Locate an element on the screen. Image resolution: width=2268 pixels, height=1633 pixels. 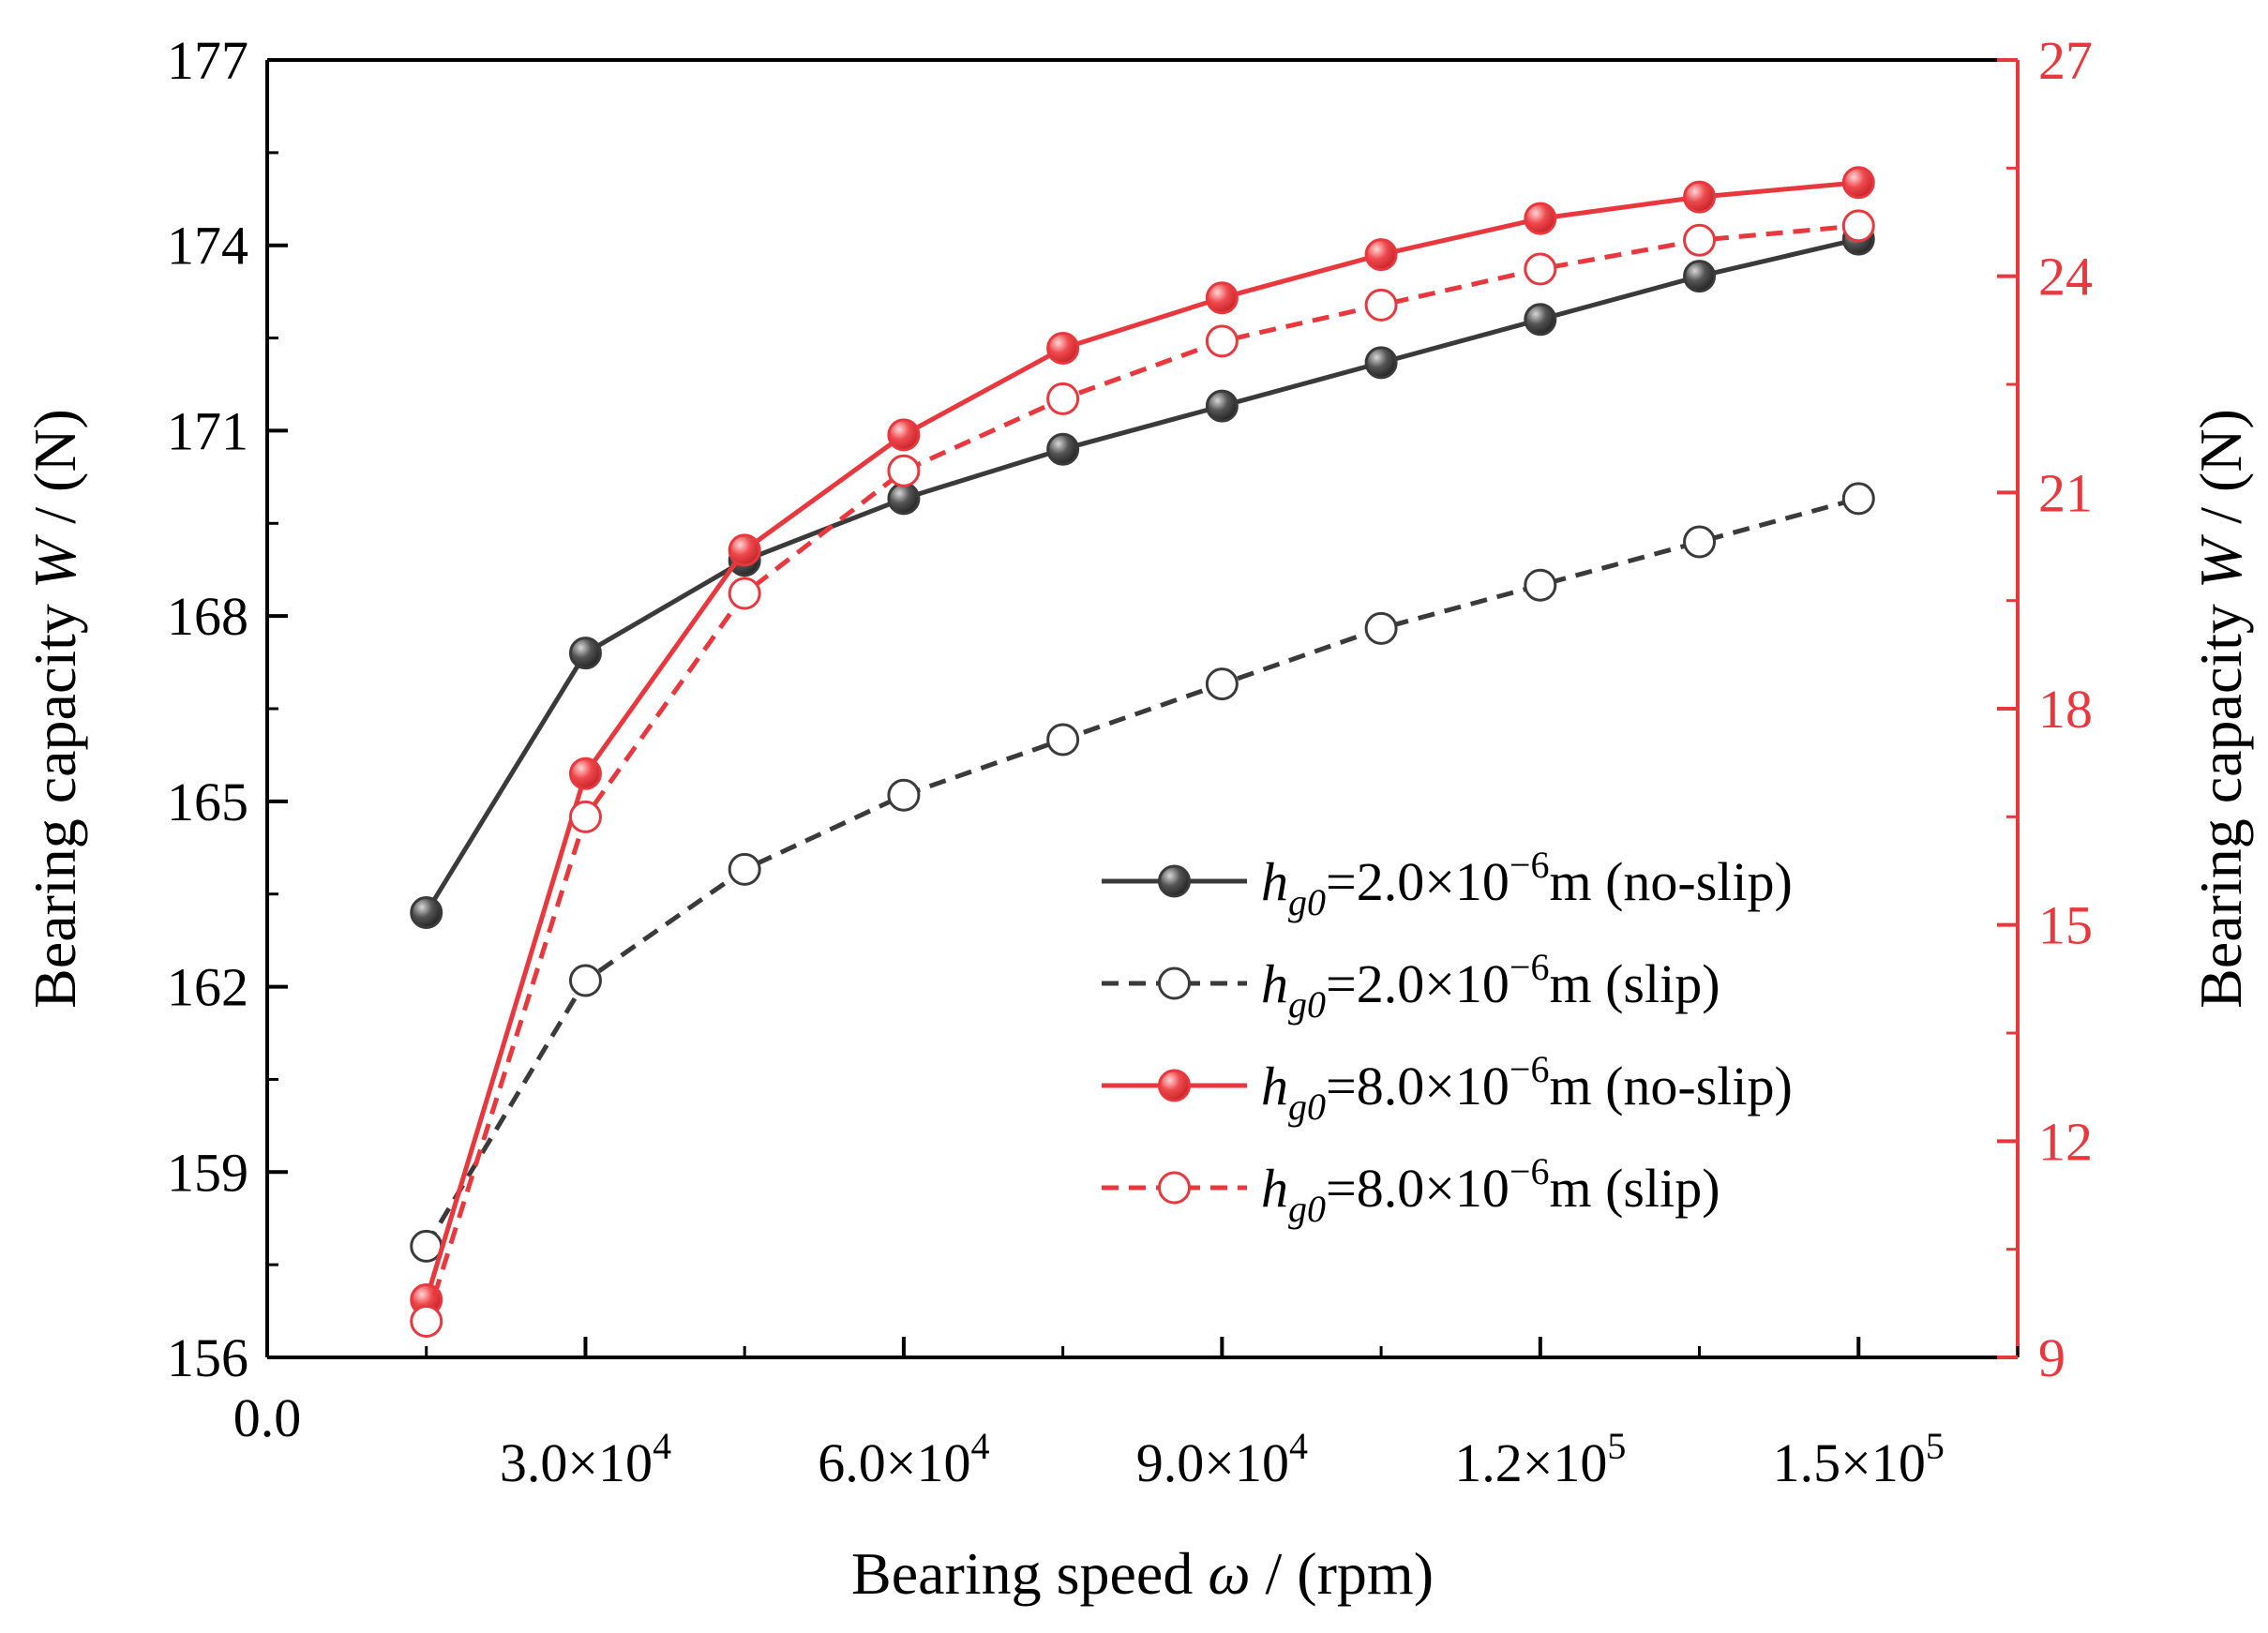
legend-label: hg0=2.0×10−6m (slip) is located at coordinates (1490, 986).